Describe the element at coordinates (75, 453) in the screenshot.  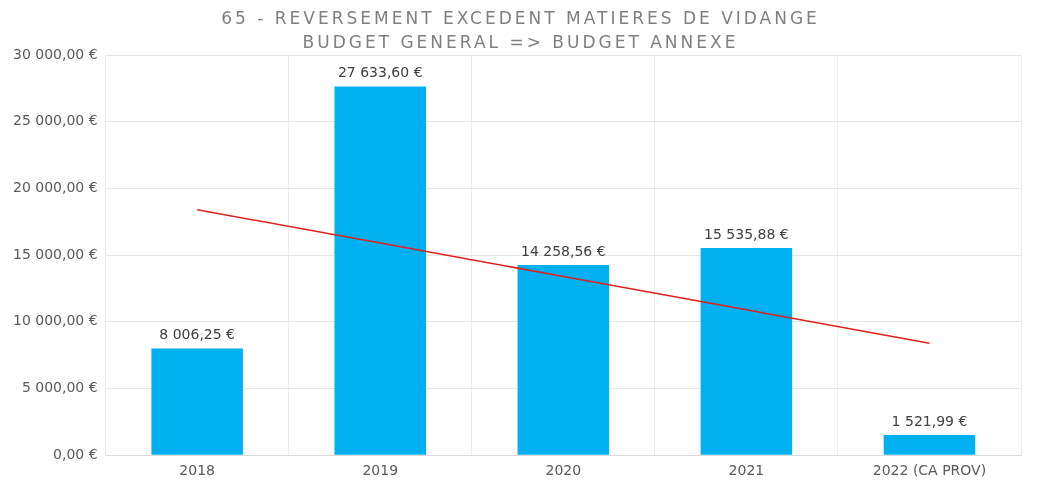
I see `y-tick-label: 0,00 €` at that location.